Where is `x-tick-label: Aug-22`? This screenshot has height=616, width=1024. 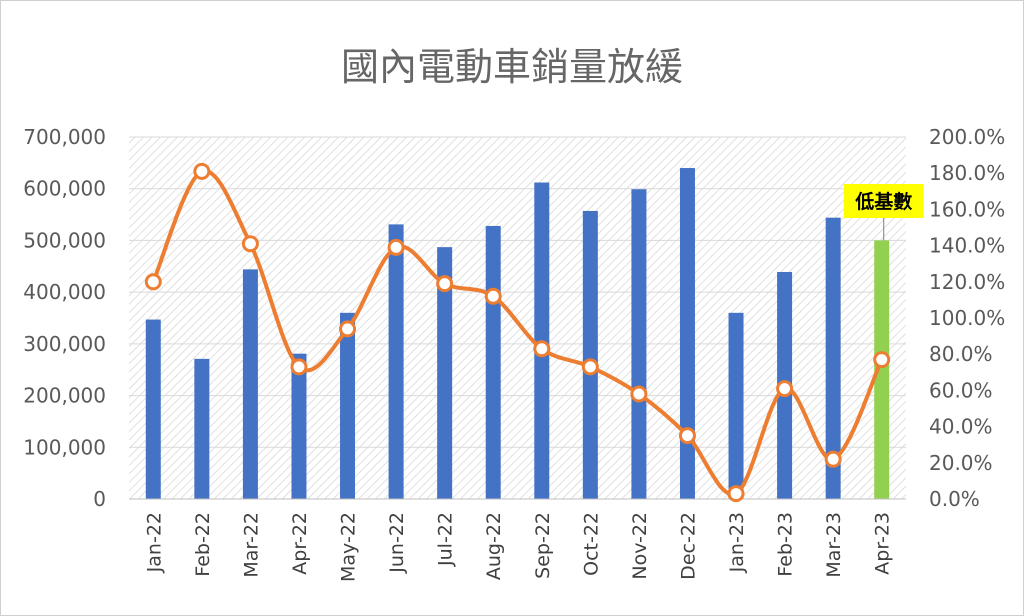 x-tick-label: Aug-22 is located at coordinates (494, 546).